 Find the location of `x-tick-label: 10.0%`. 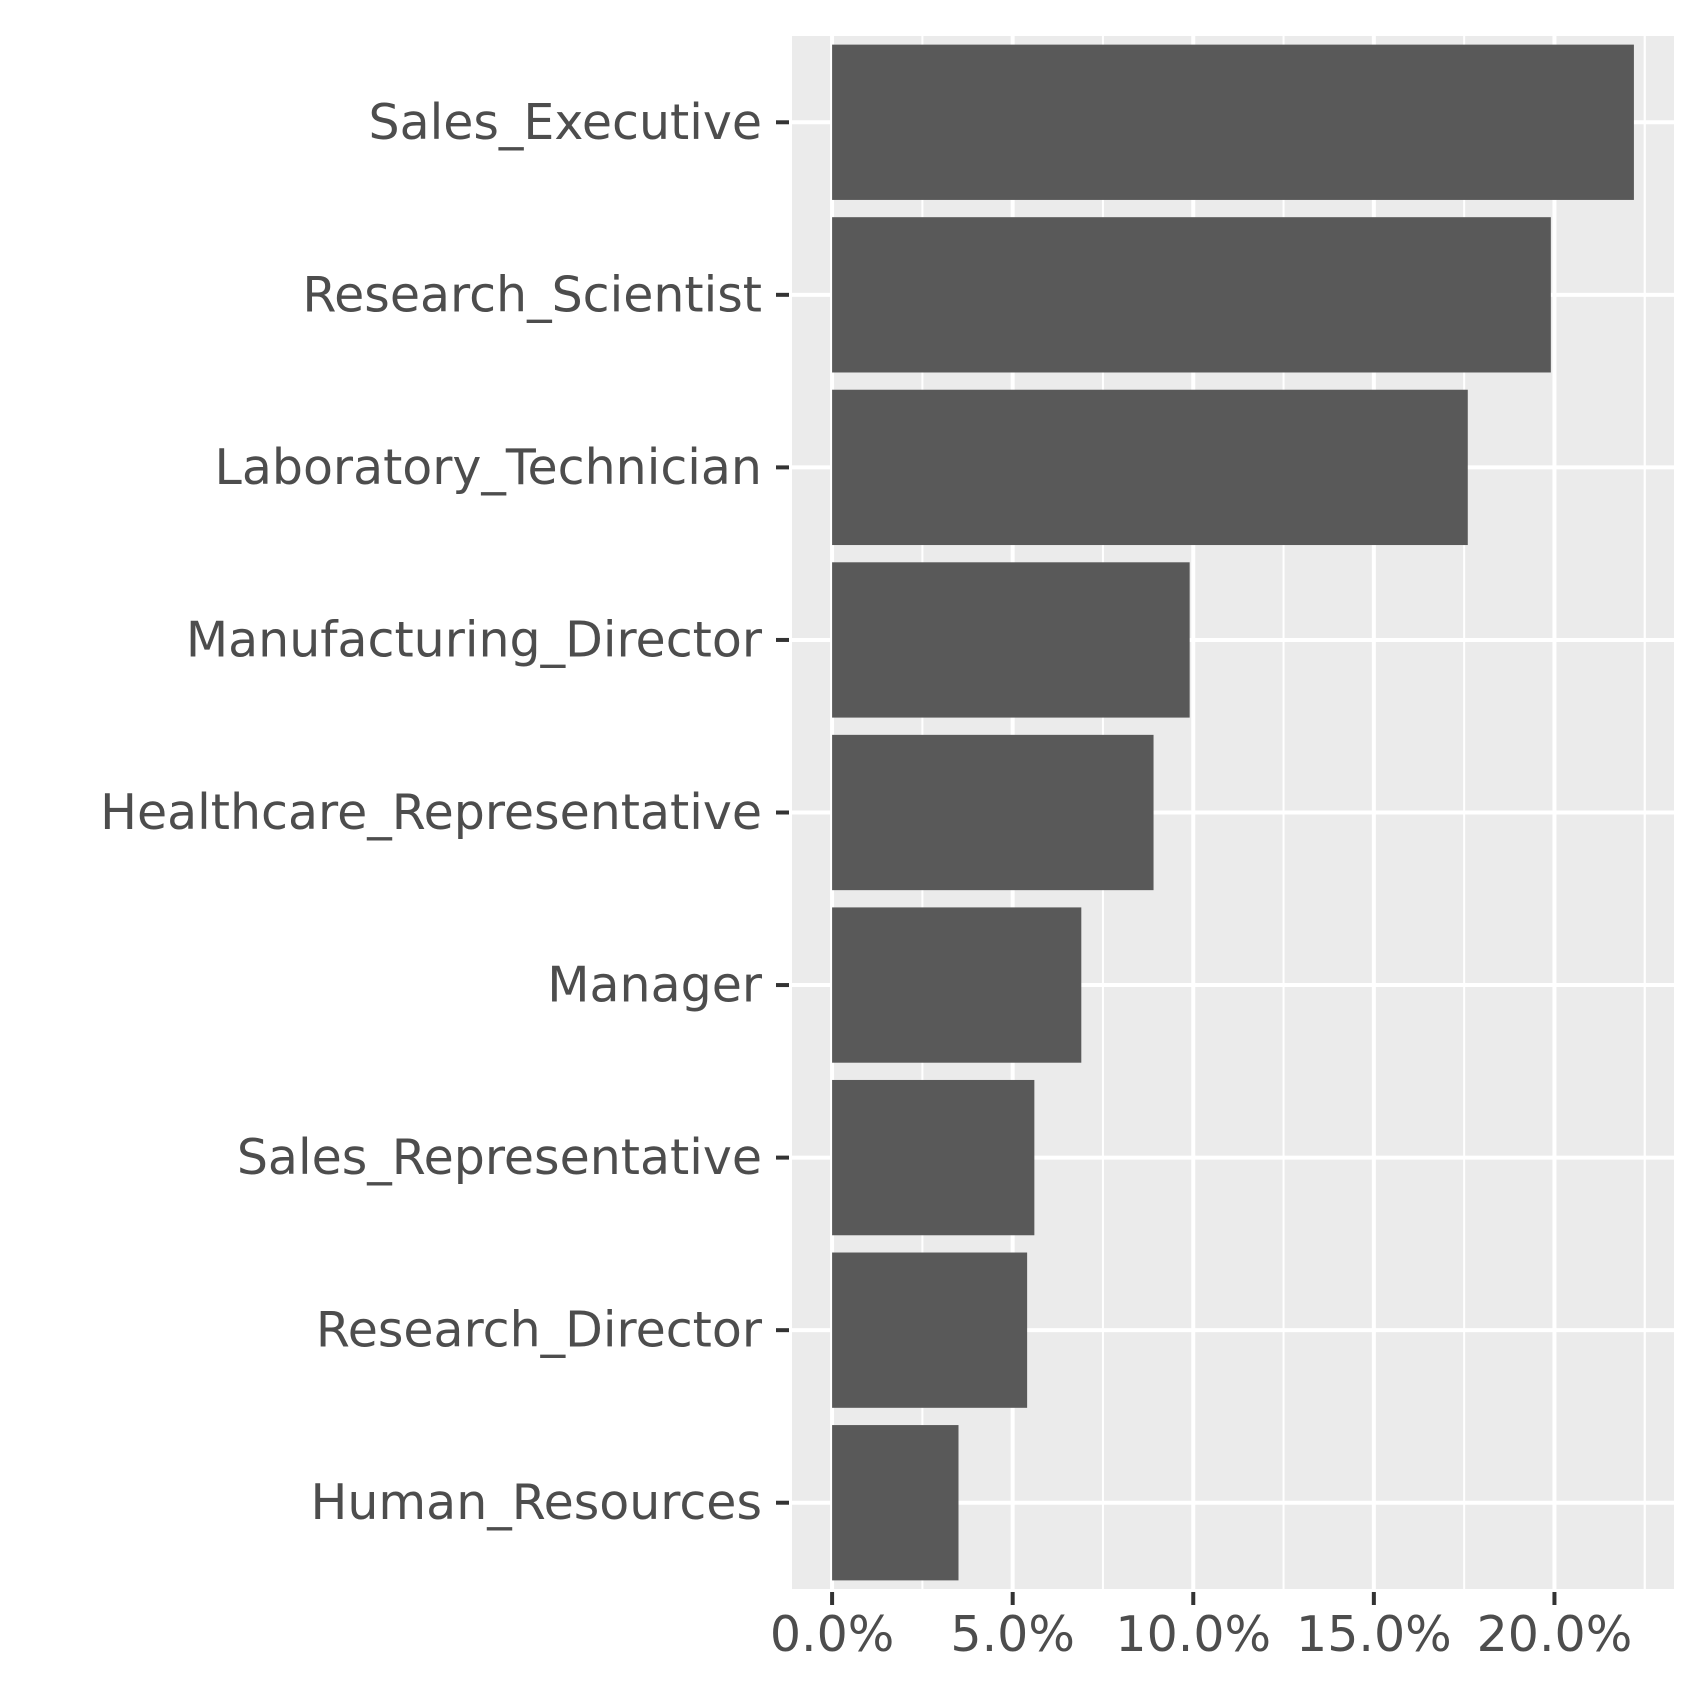

x-tick-label: 10.0% is located at coordinates (1193, 1634).